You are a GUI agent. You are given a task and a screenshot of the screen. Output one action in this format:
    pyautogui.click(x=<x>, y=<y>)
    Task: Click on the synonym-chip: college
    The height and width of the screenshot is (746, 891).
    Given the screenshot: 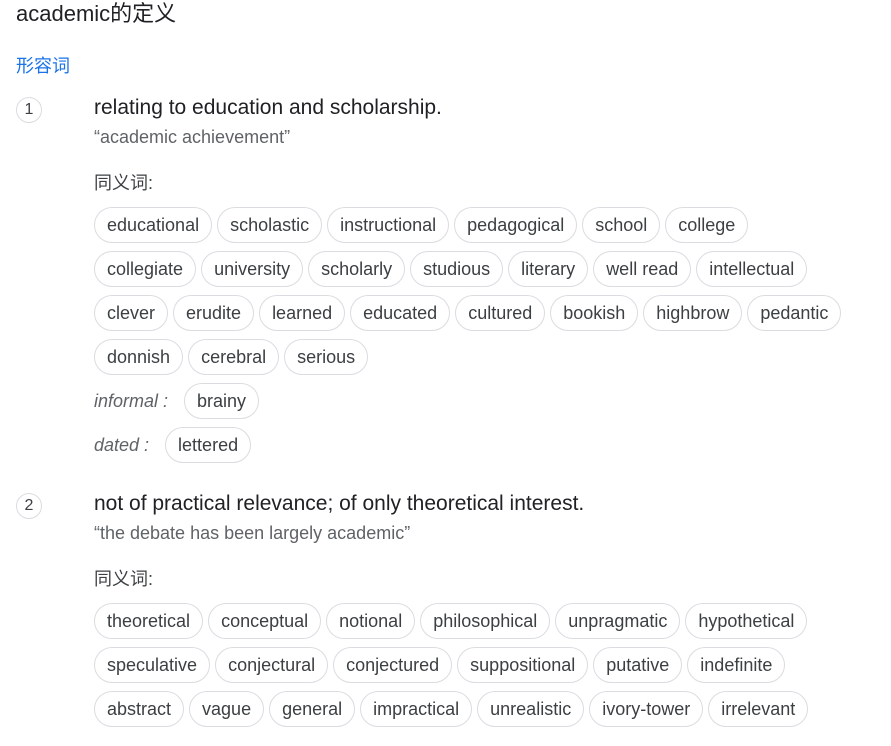 What is the action you would take?
    pyautogui.click(x=707, y=225)
    